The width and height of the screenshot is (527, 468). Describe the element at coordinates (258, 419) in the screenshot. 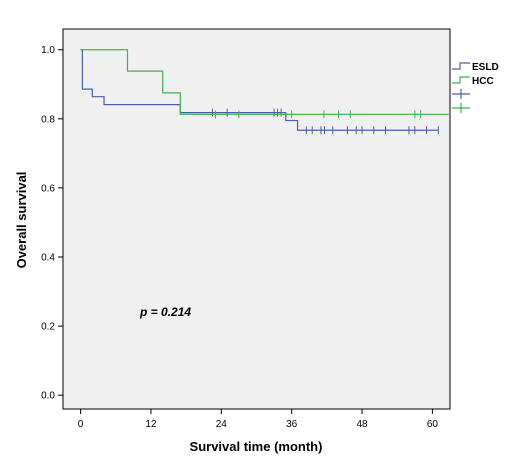

I see `x-axis: 0 12 24 36 48 60` at that location.